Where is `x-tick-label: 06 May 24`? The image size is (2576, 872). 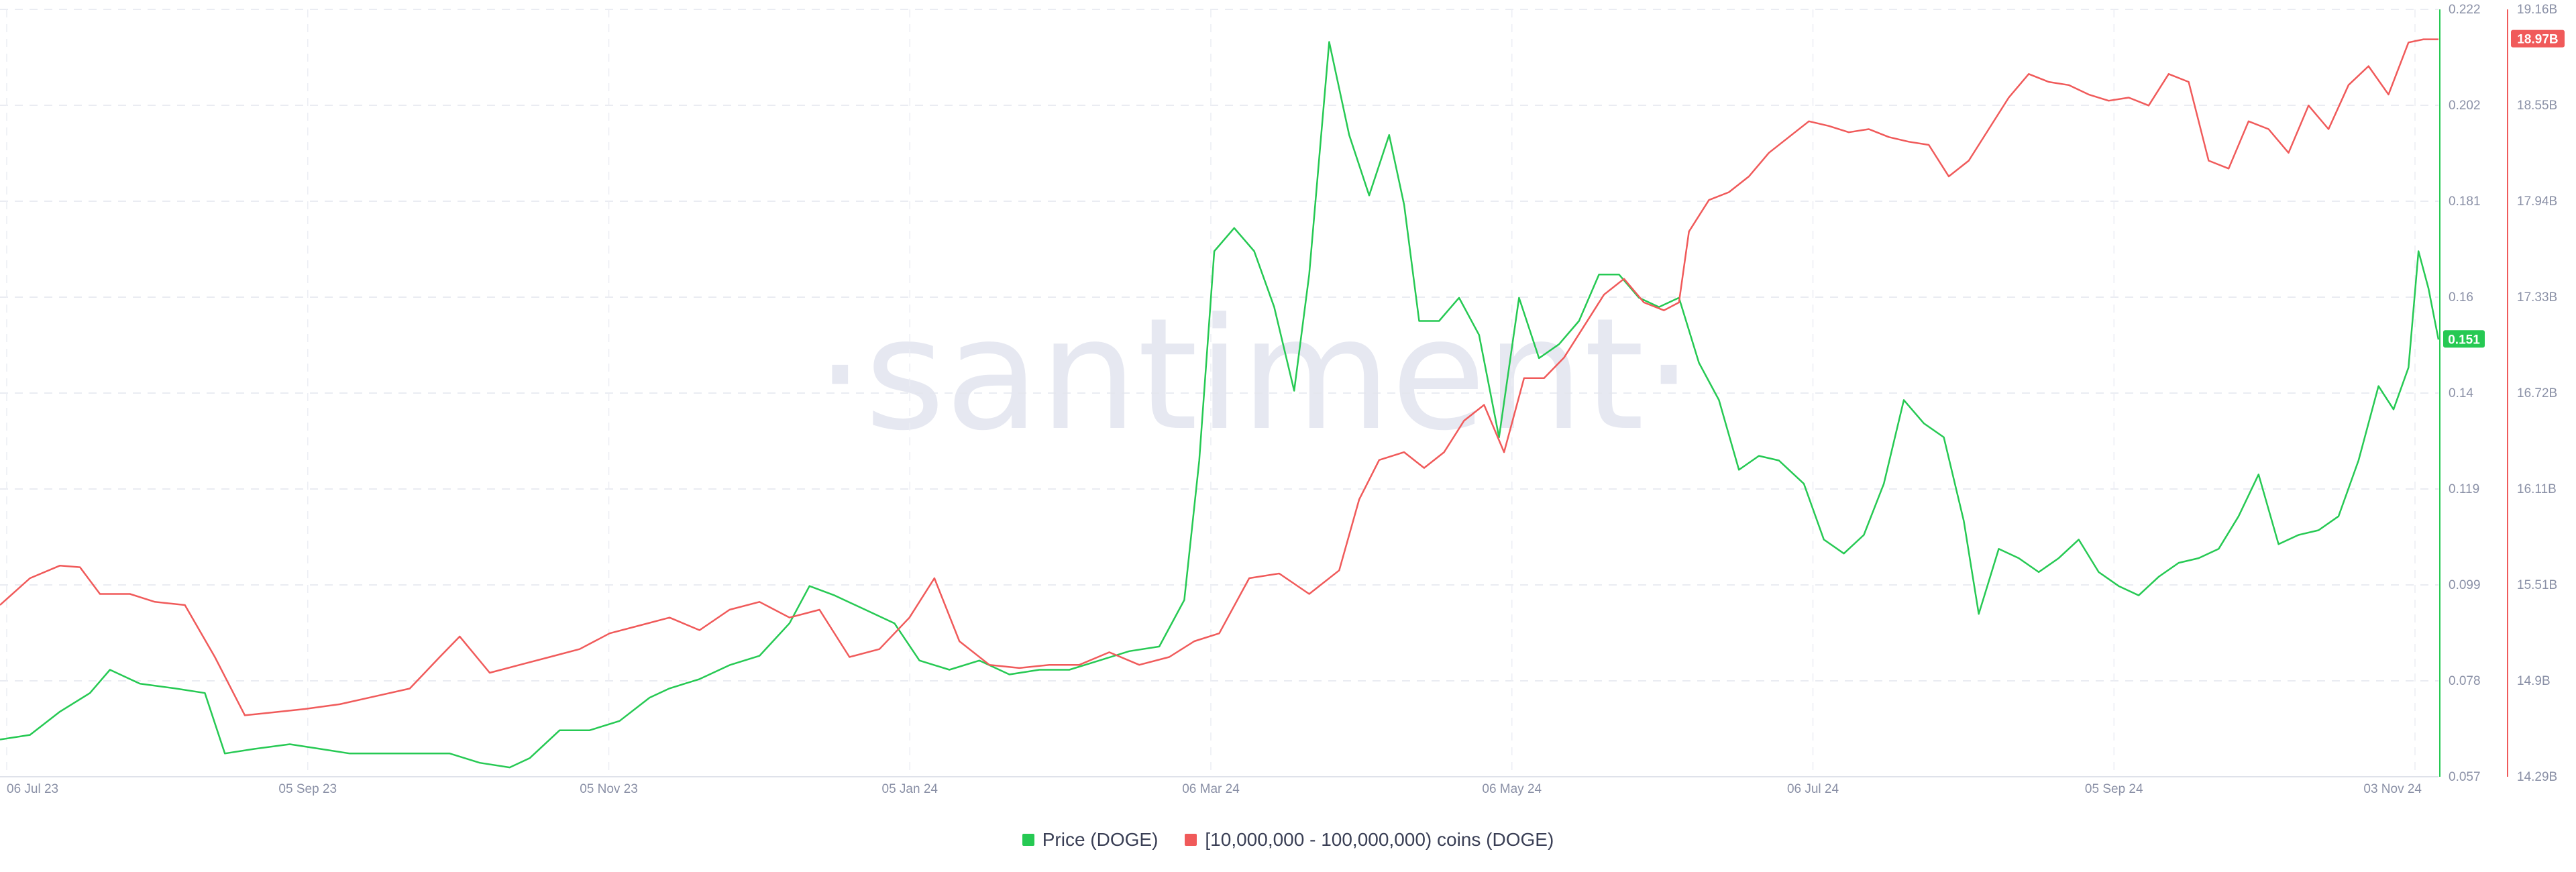 x-tick-label: 06 May 24 is located at coordinates (1512, 789).